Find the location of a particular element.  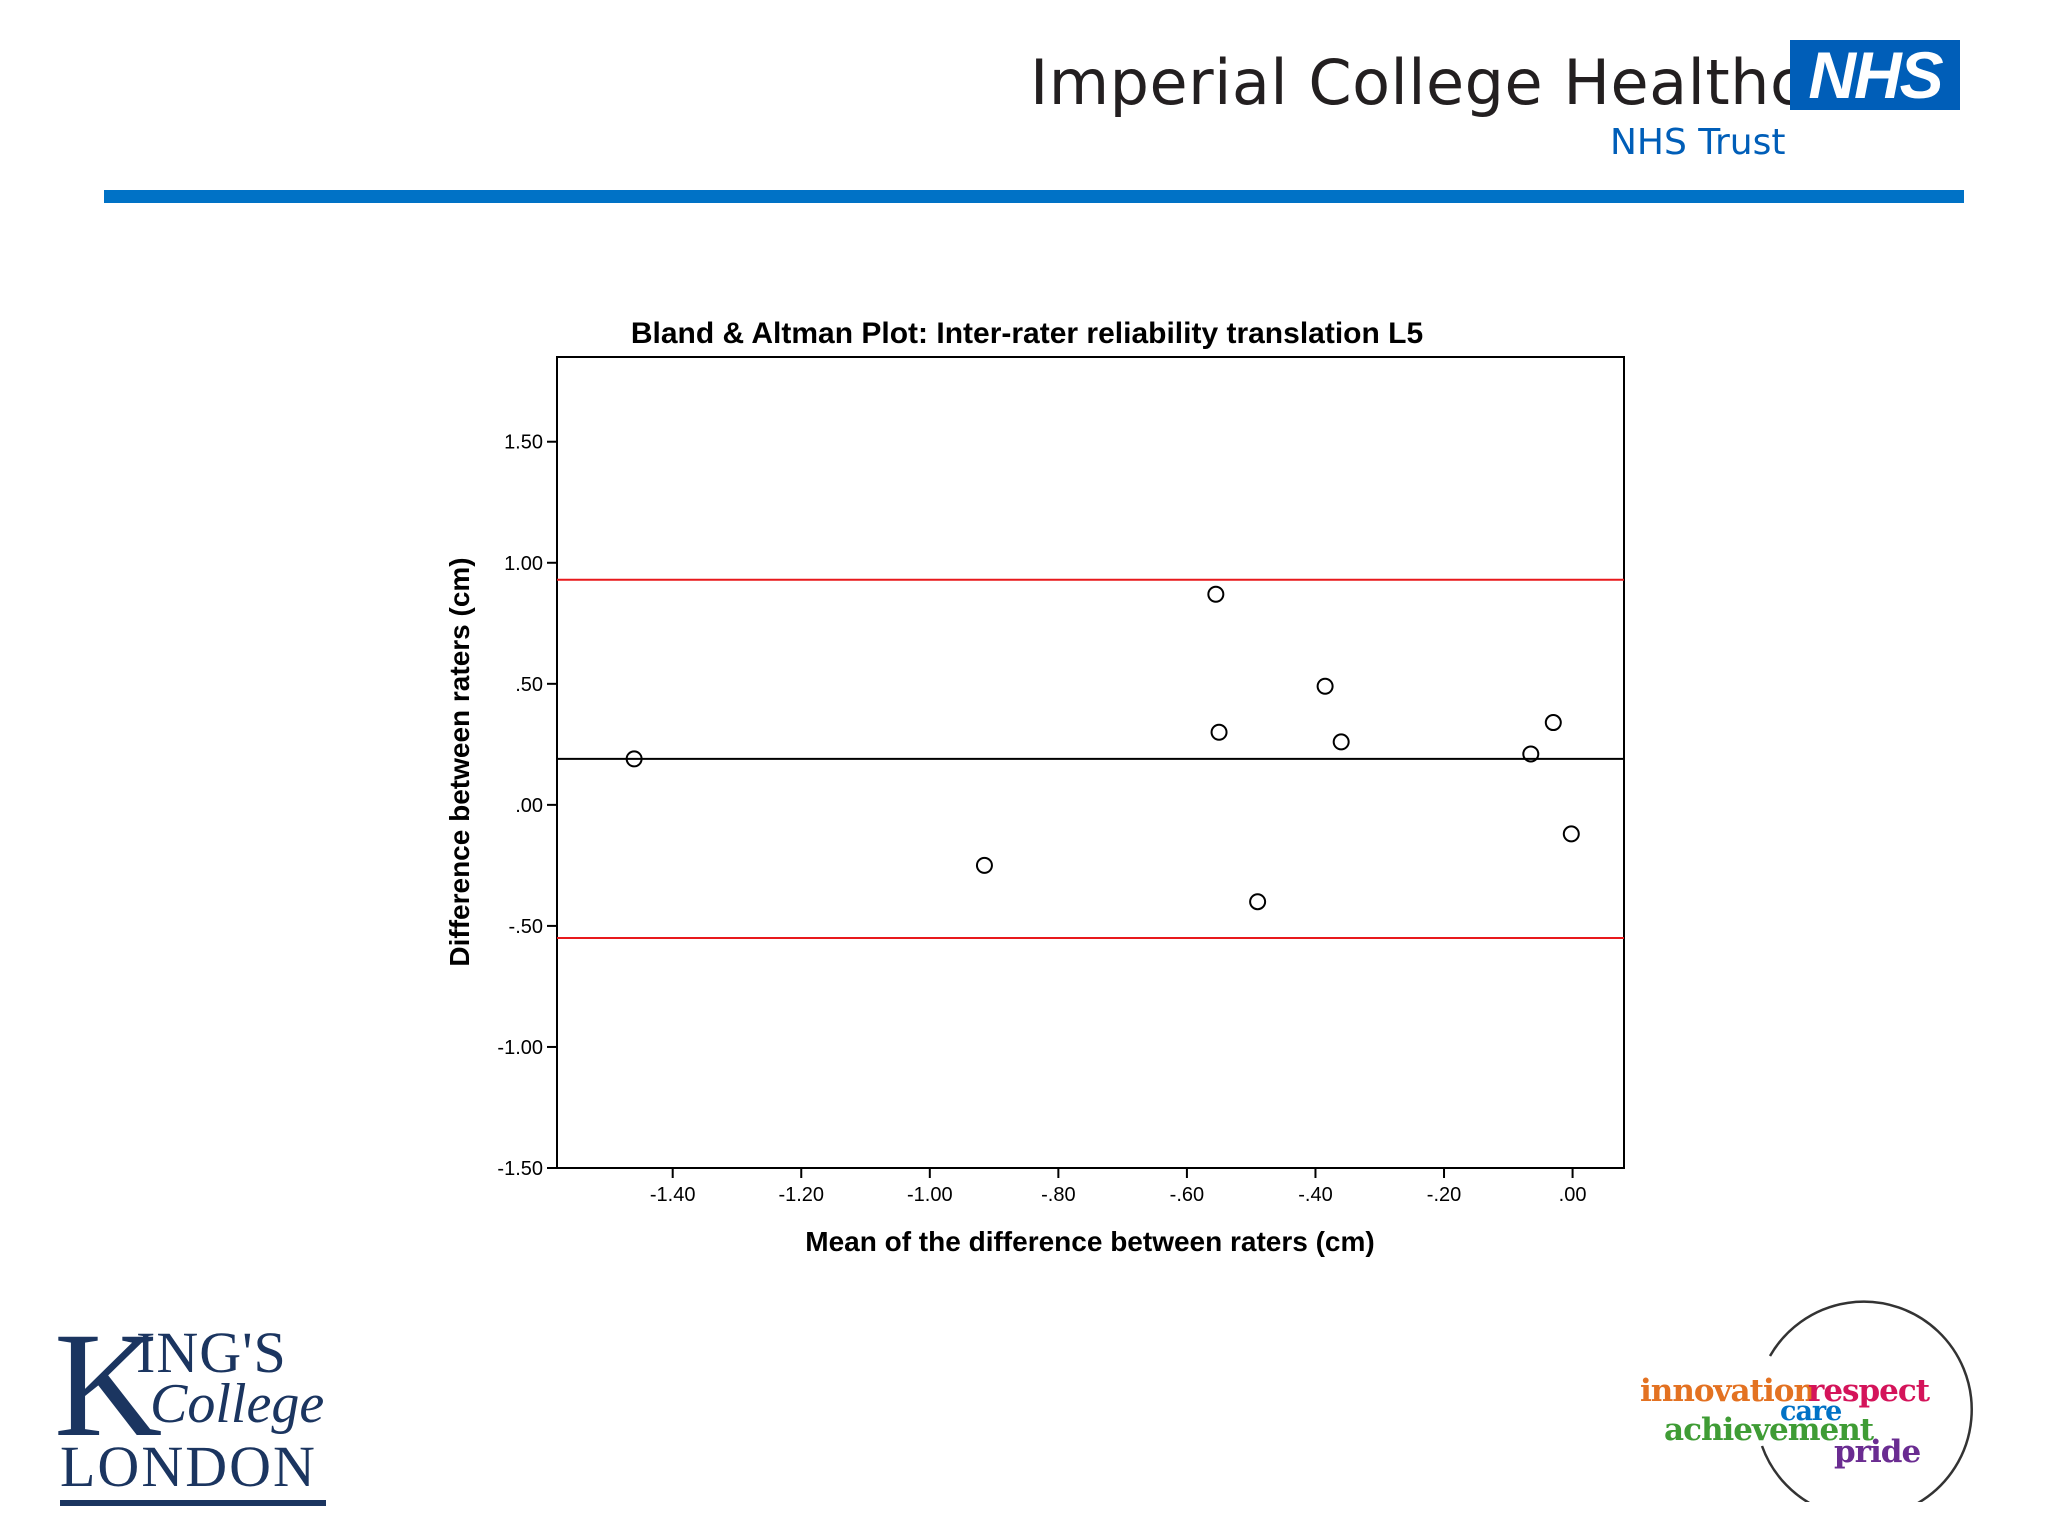

value-innovation: innovation is located at coordinates (1728, 1391).